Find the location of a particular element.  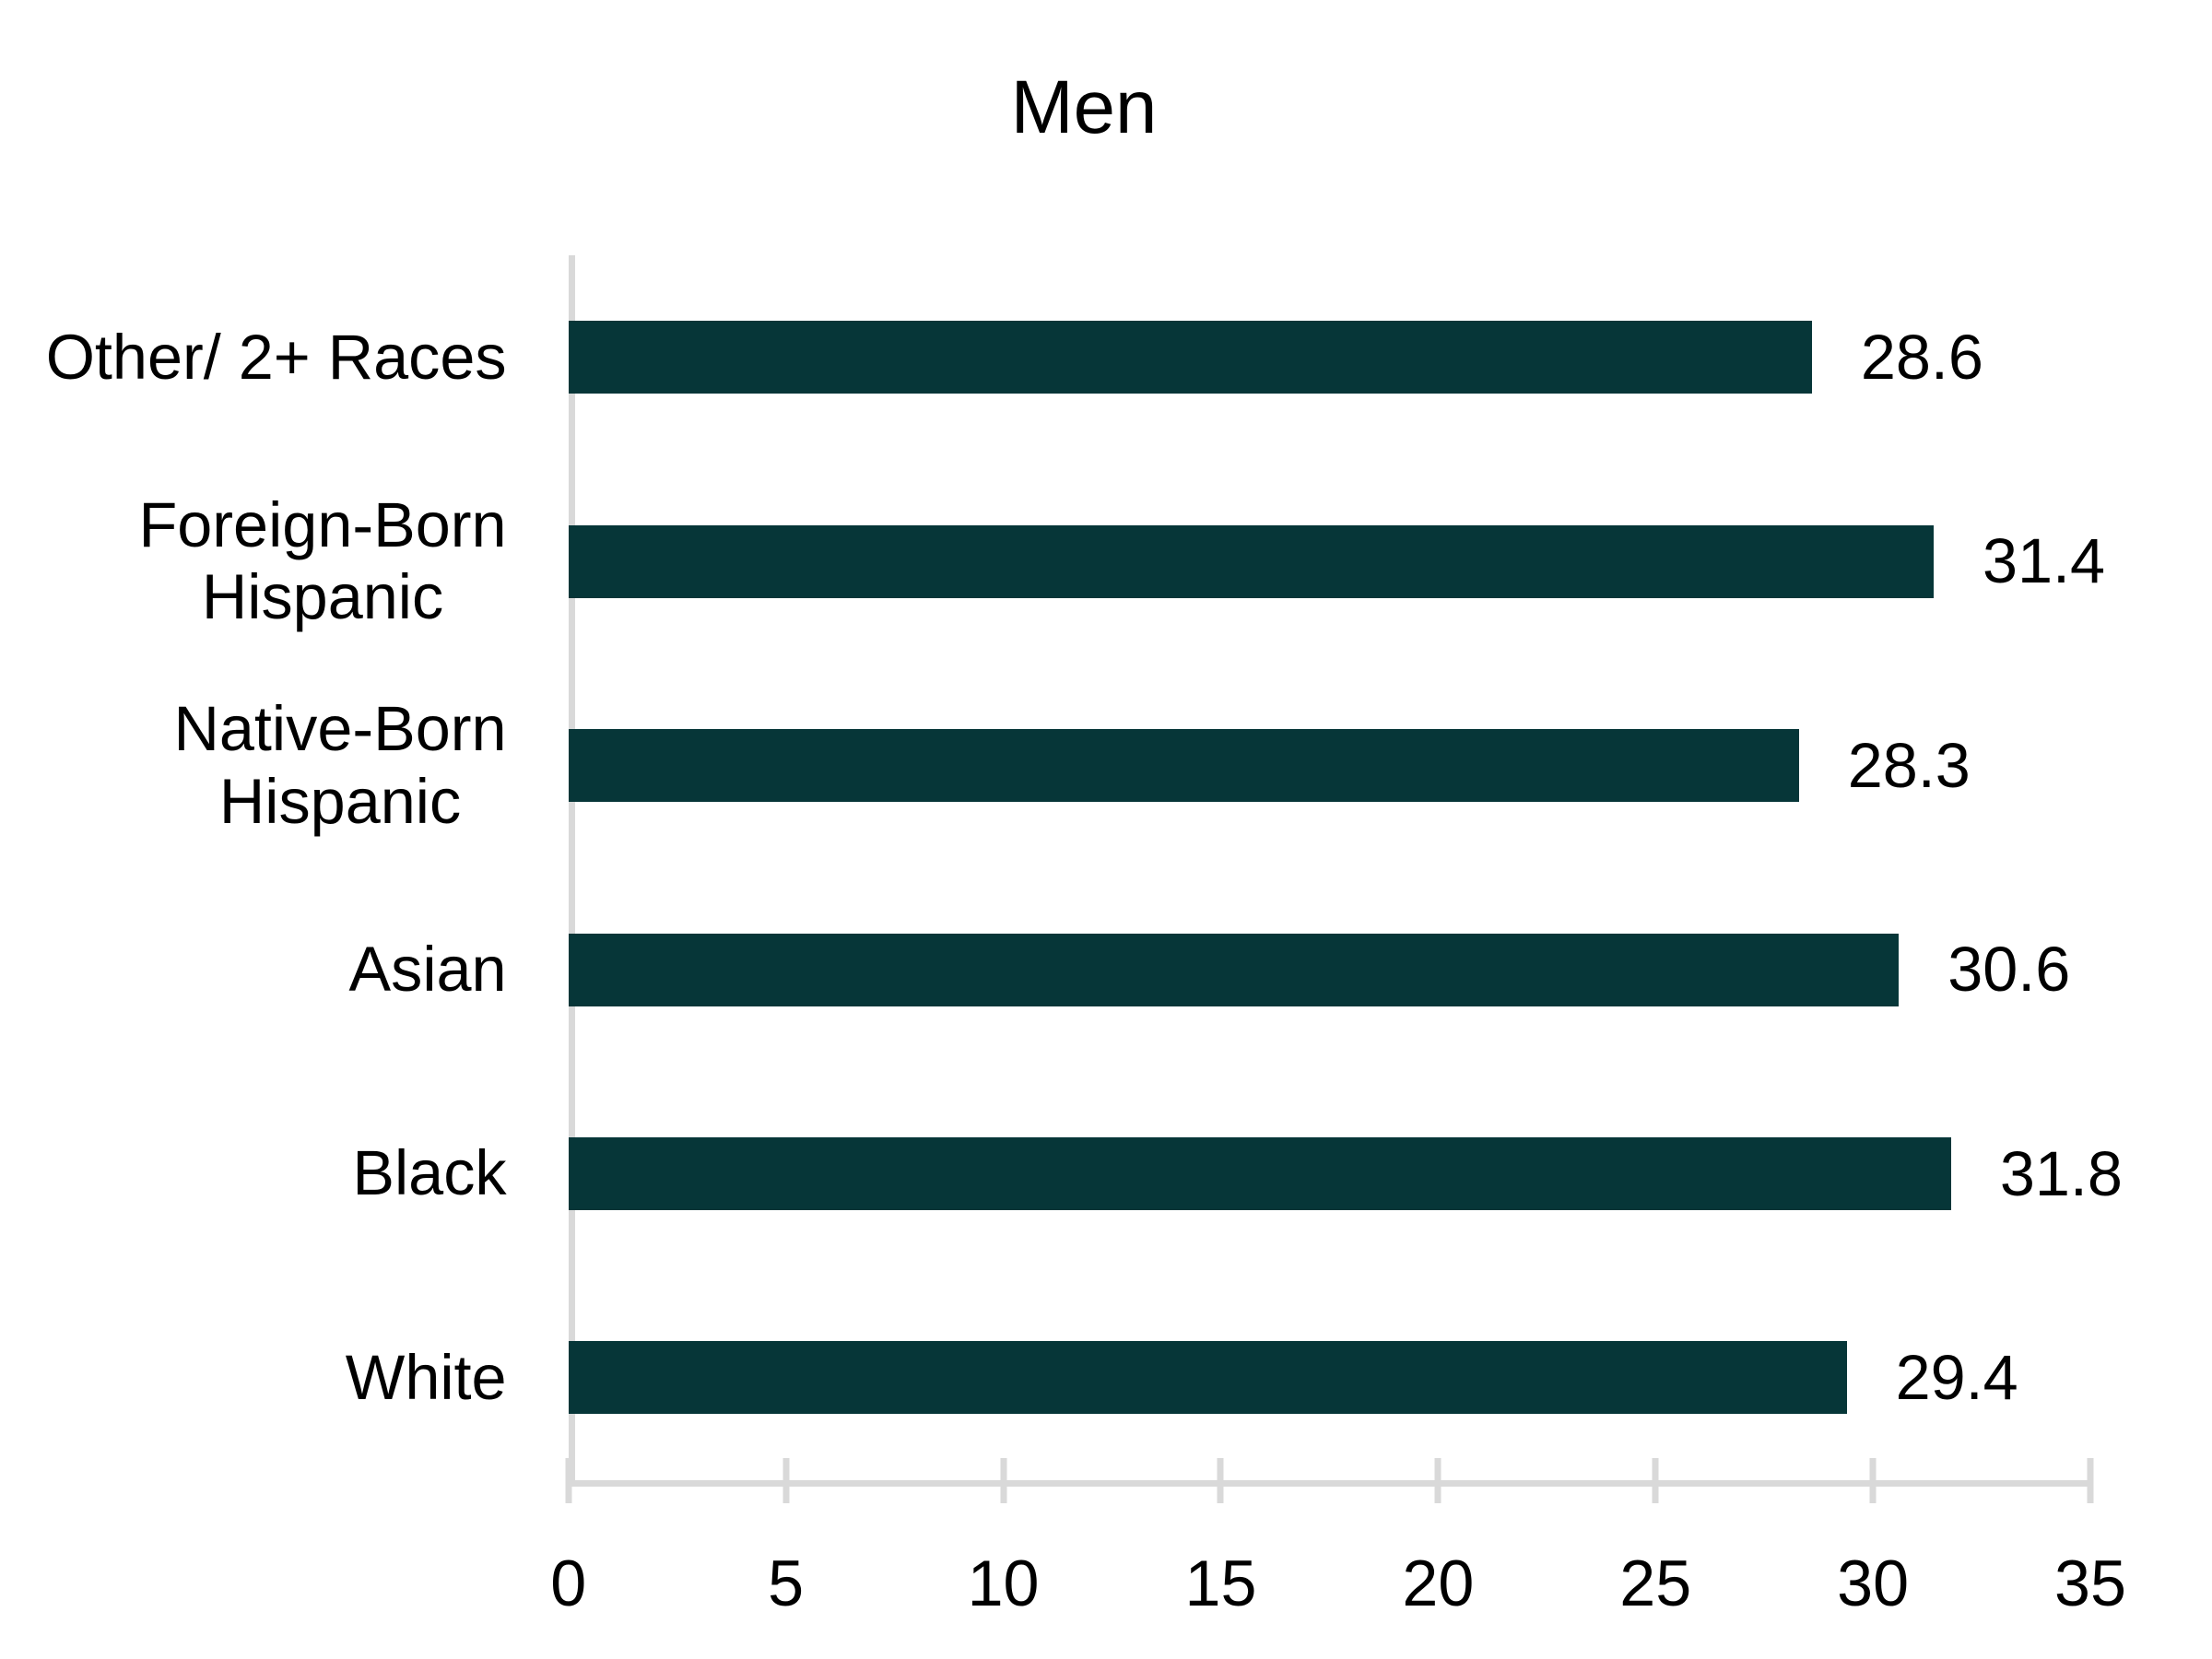

value-label: 29.4 is located at coordinates (1956, 1377).